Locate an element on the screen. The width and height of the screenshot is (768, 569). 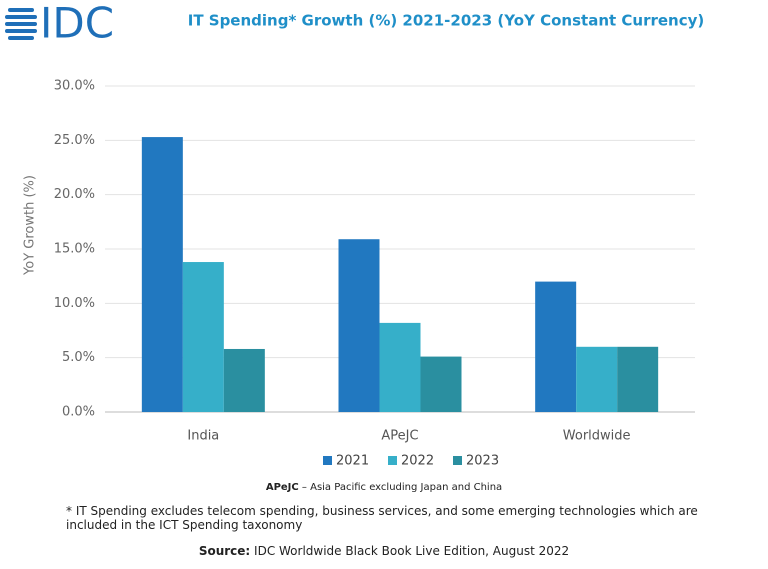
y-tick-label: 0.0% is located at coordinates (78, 412).